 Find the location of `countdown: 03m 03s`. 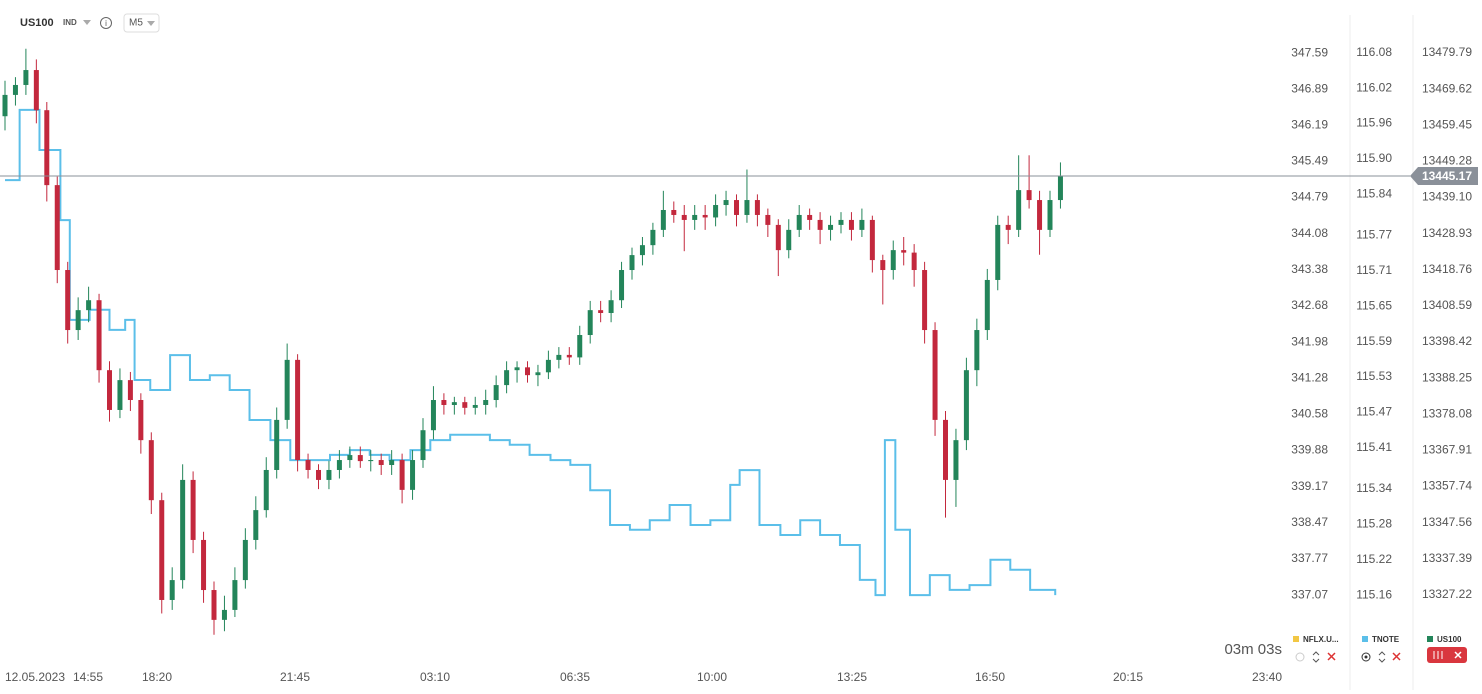

countdown: 03m 03s is located at coordinates (1253, 649).